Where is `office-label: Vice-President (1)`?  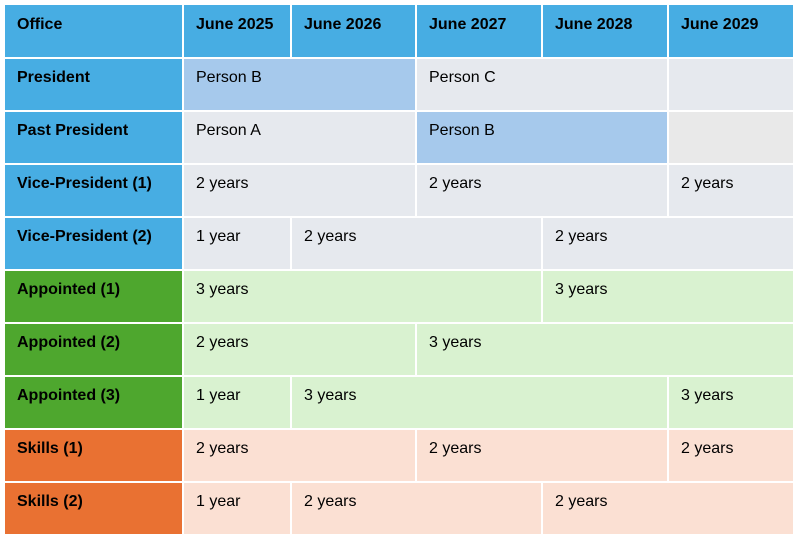
office-label: Vice-President (1) is located at coordinates (93, 190).